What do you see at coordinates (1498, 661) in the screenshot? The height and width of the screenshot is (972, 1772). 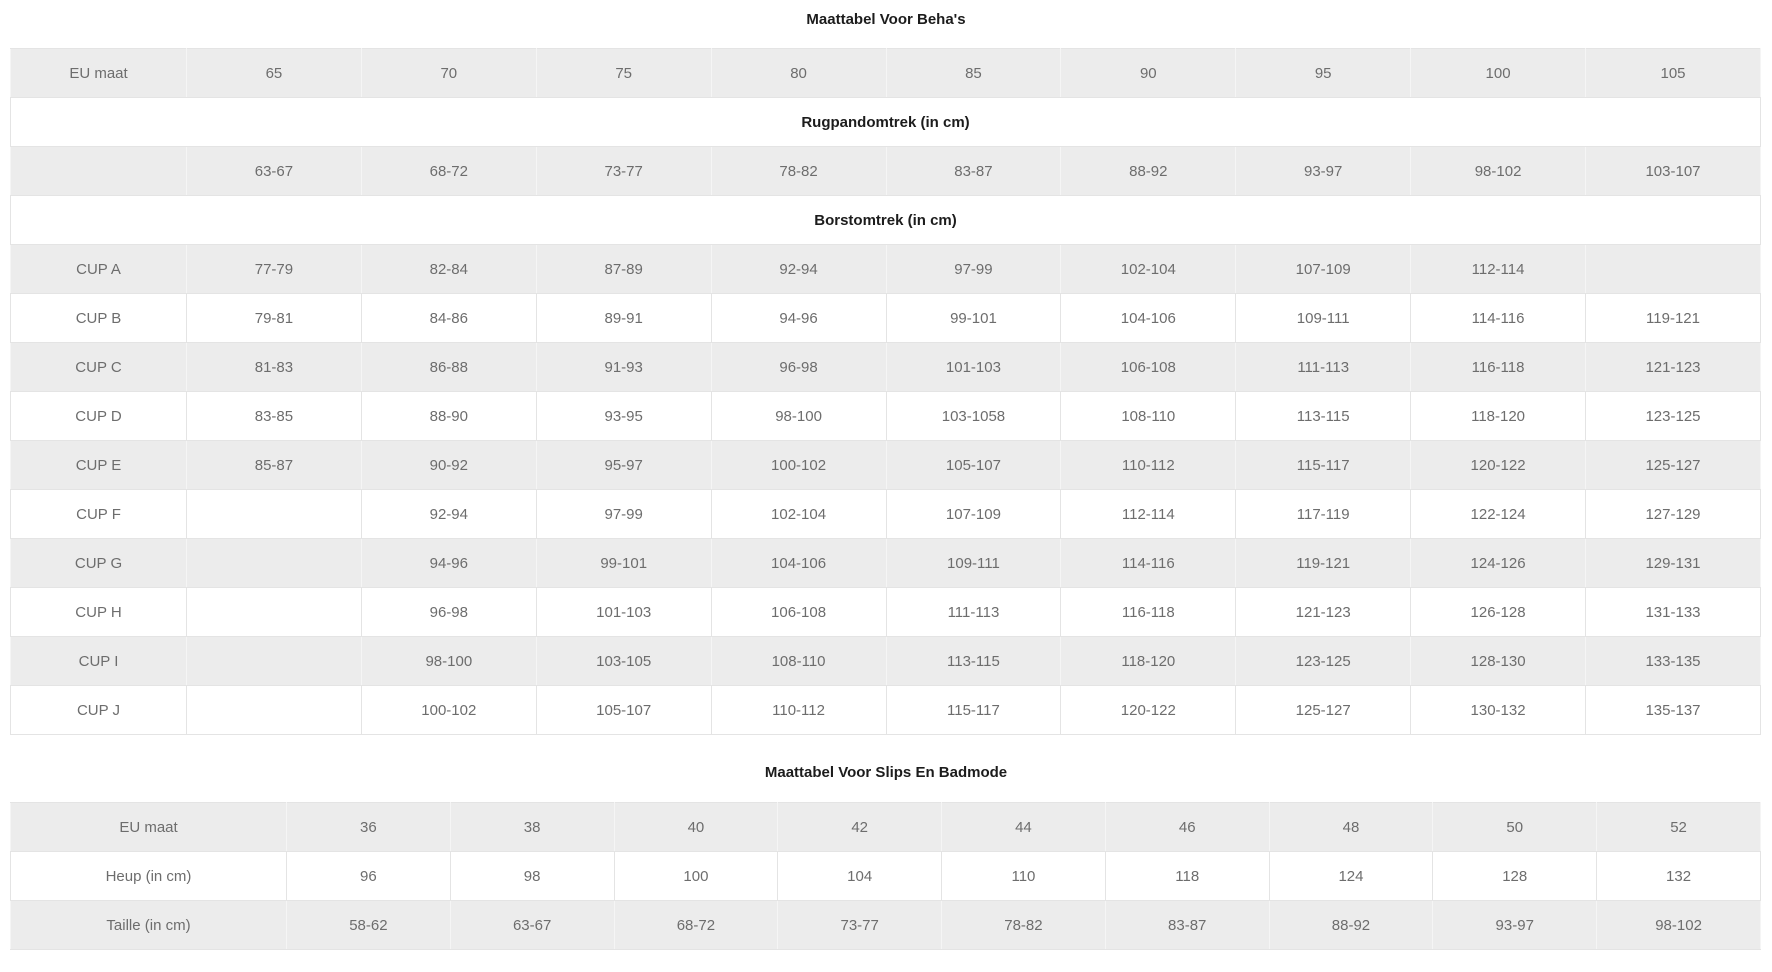 I see `data-cell: 128-130` at bounding box center [1498, 661].